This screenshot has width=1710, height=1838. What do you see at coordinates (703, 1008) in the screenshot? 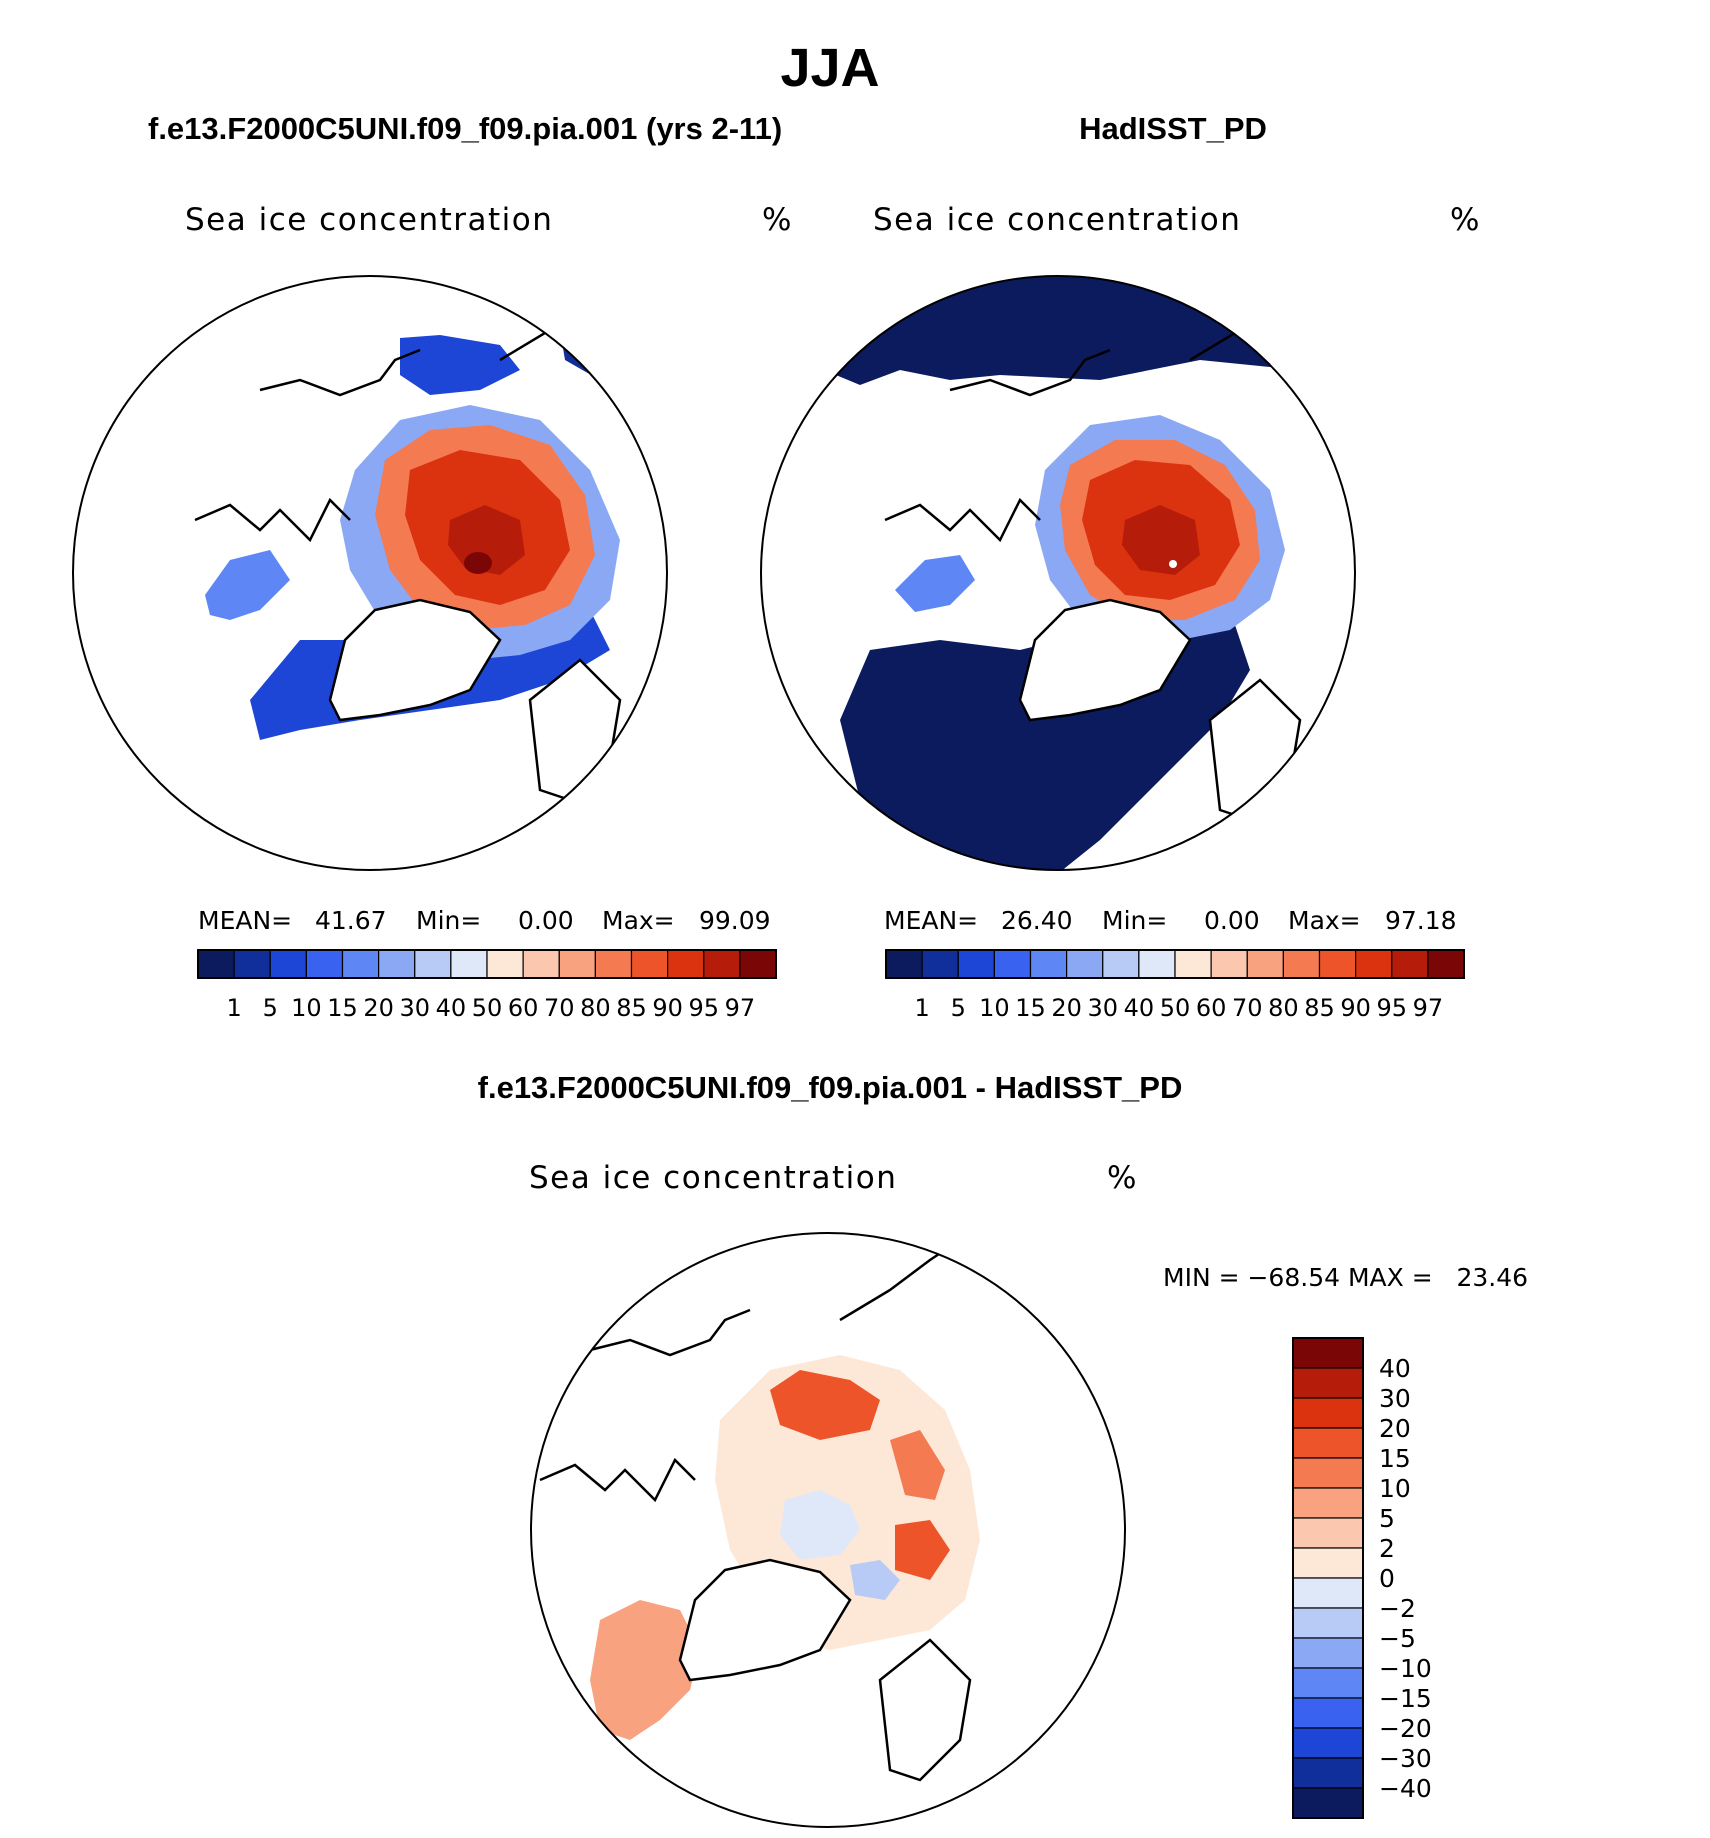
I see `colorbar-1-tick-label: 95` at bounding box center [703, 1008].